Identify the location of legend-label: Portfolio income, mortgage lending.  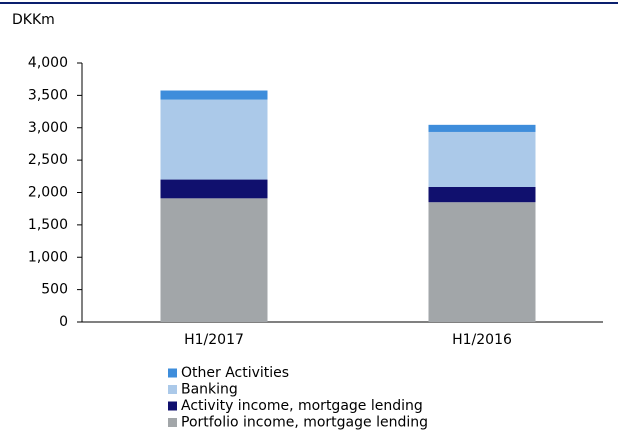
(304, 423).